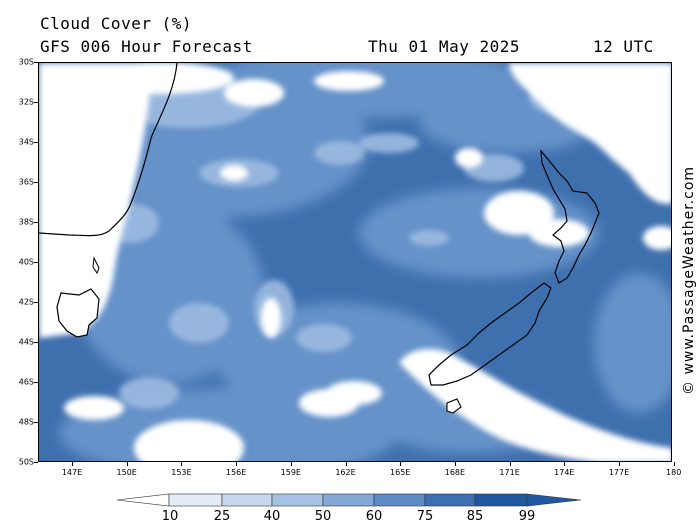 This screenshot has height=525, width=700. What do you see at coordinates (527, 516) in the screenshot?
I see `legend-label: 99` at bounding box center [527, 516].